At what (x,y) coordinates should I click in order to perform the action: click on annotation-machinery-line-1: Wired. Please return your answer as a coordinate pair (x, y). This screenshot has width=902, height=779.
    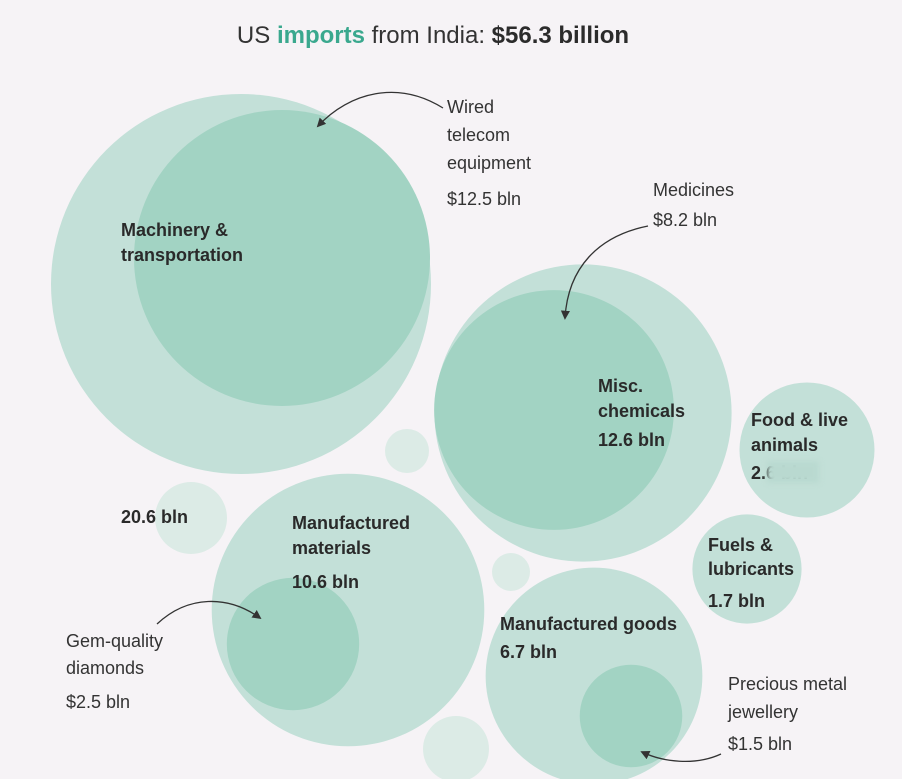
    Looking at the image, I should click on (470, 107).